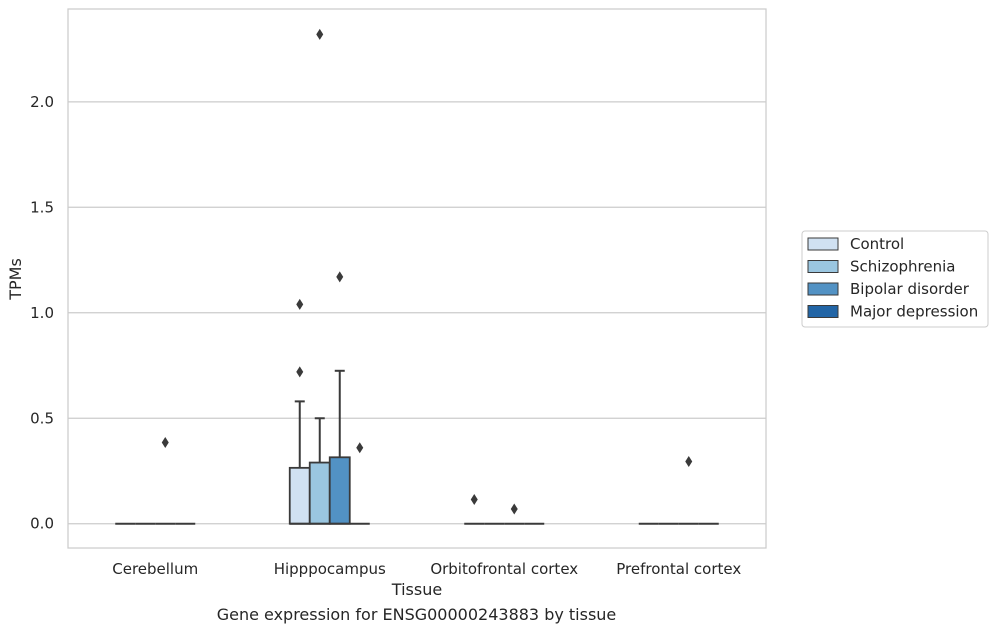  Describe the element at coordinates (42, 418) in the screenshot. I see `y-tick-label: 0.5` at that location.